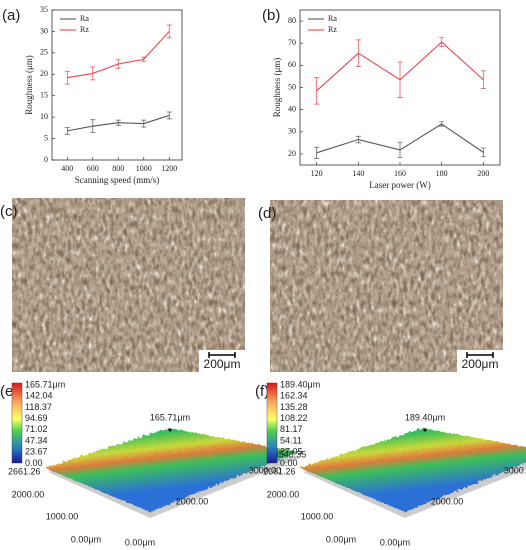 The image size is (526, 550). I want to click on x-axis-label: Laser power (W), so click(399, 185).